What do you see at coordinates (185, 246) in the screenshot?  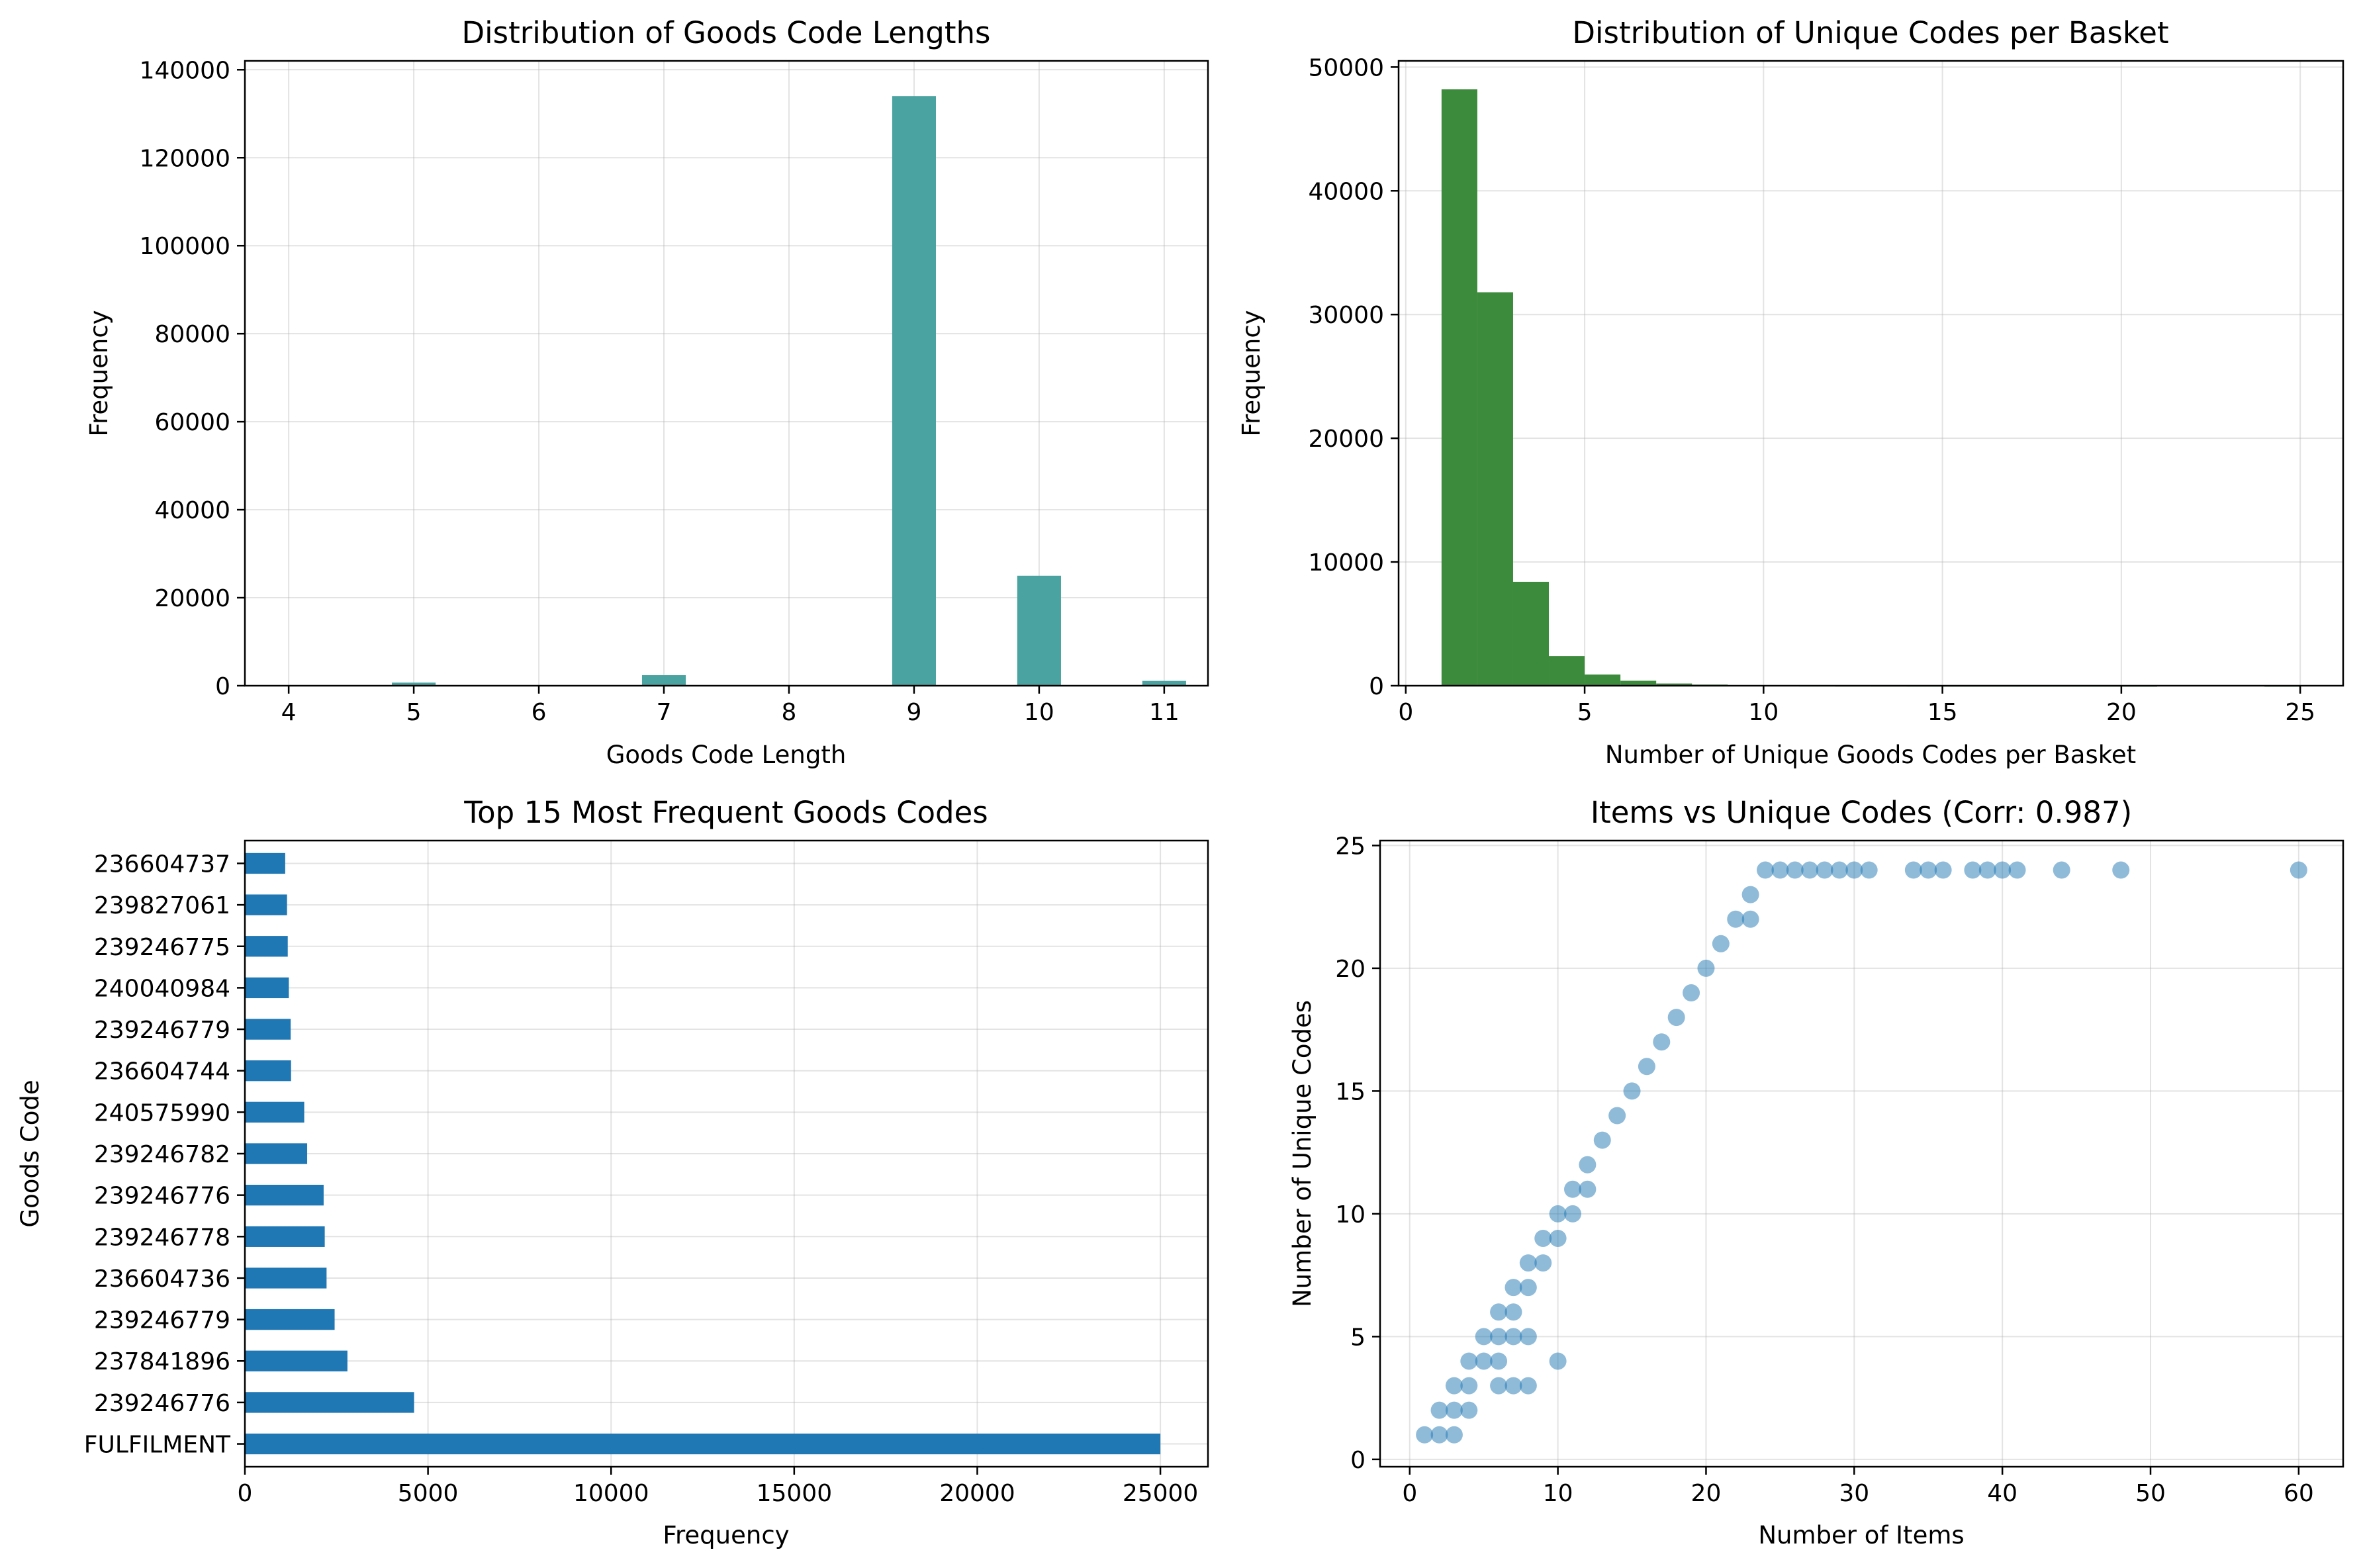 I see `y-tick-label: 100000` at bounding box center [185, 246].